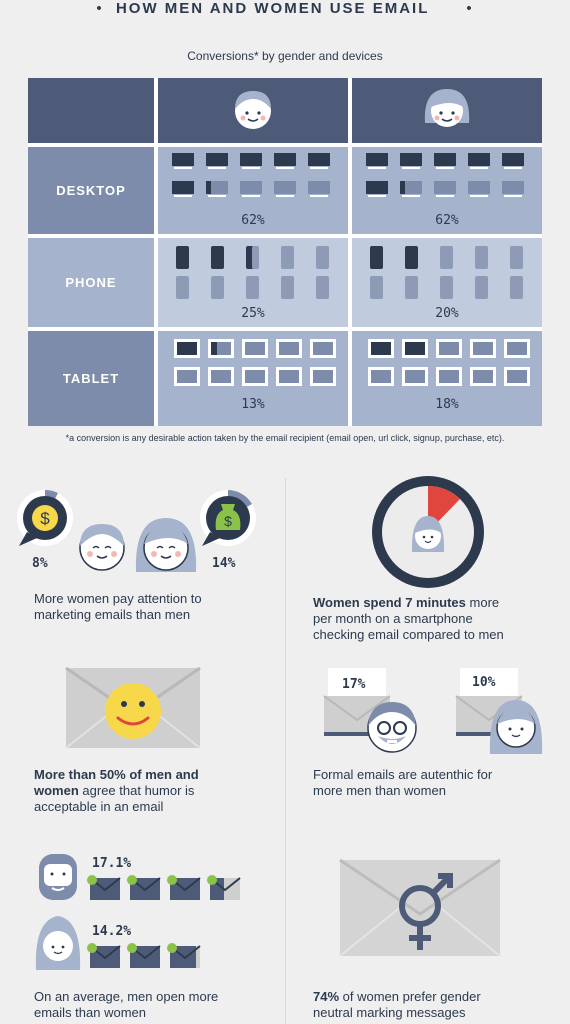 Image resolution: width=570 pixels, height=1024 pixels. I want to click on men-desktop-pct: 62%, so click(253, 220).